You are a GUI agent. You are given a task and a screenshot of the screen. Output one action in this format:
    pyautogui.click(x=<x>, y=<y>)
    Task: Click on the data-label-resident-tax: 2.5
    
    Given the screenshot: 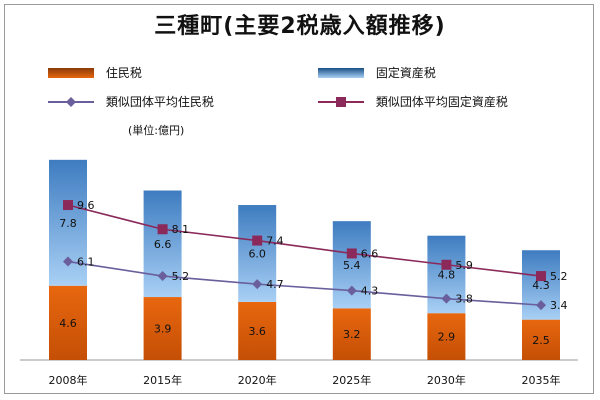 What is the action you would take?
    pyautogui.click(x=541, y=340)
    